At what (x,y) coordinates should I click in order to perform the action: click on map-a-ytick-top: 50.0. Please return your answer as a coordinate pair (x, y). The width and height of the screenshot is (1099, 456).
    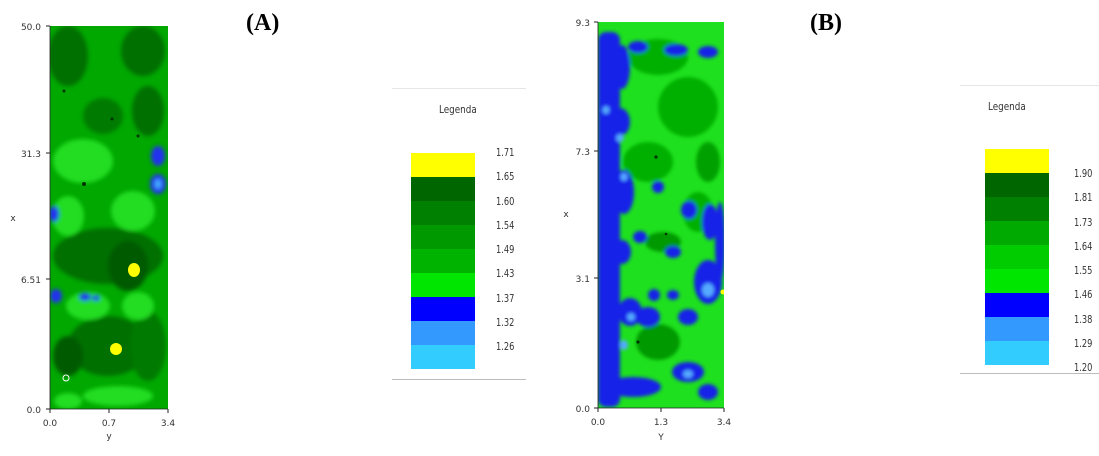
    Looking at the image, I should click on (31, 28).